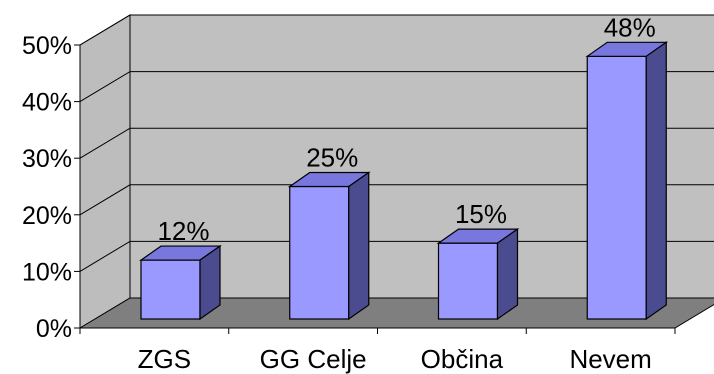  What do you see at coordinates (462, 359) in the screenshot?
I see `x-tick-label: Občina` at bounding box center [462, 359].